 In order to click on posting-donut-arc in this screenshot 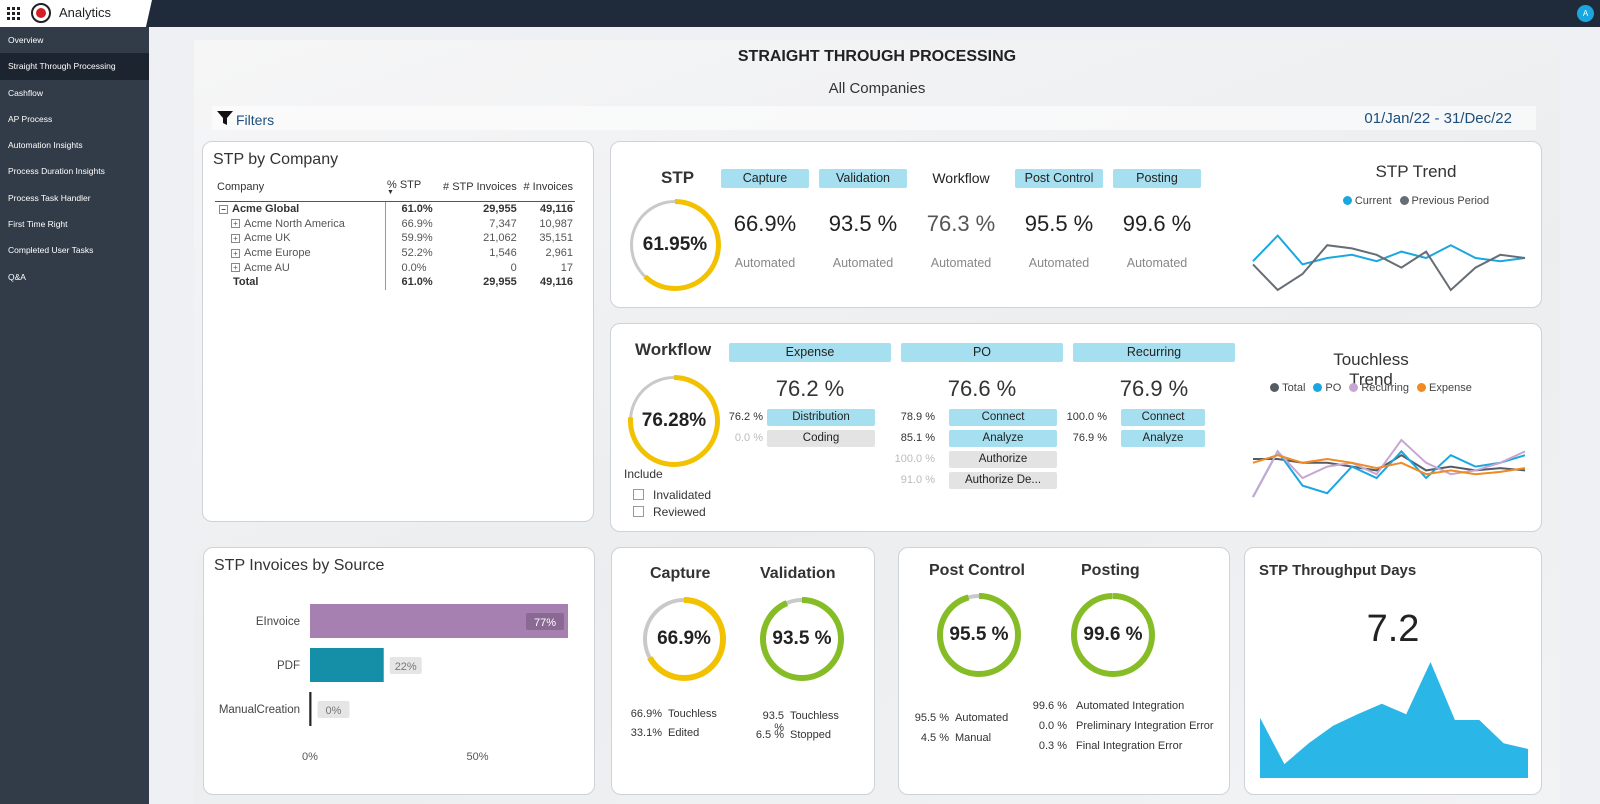, I will do `click(1113, 635)`.